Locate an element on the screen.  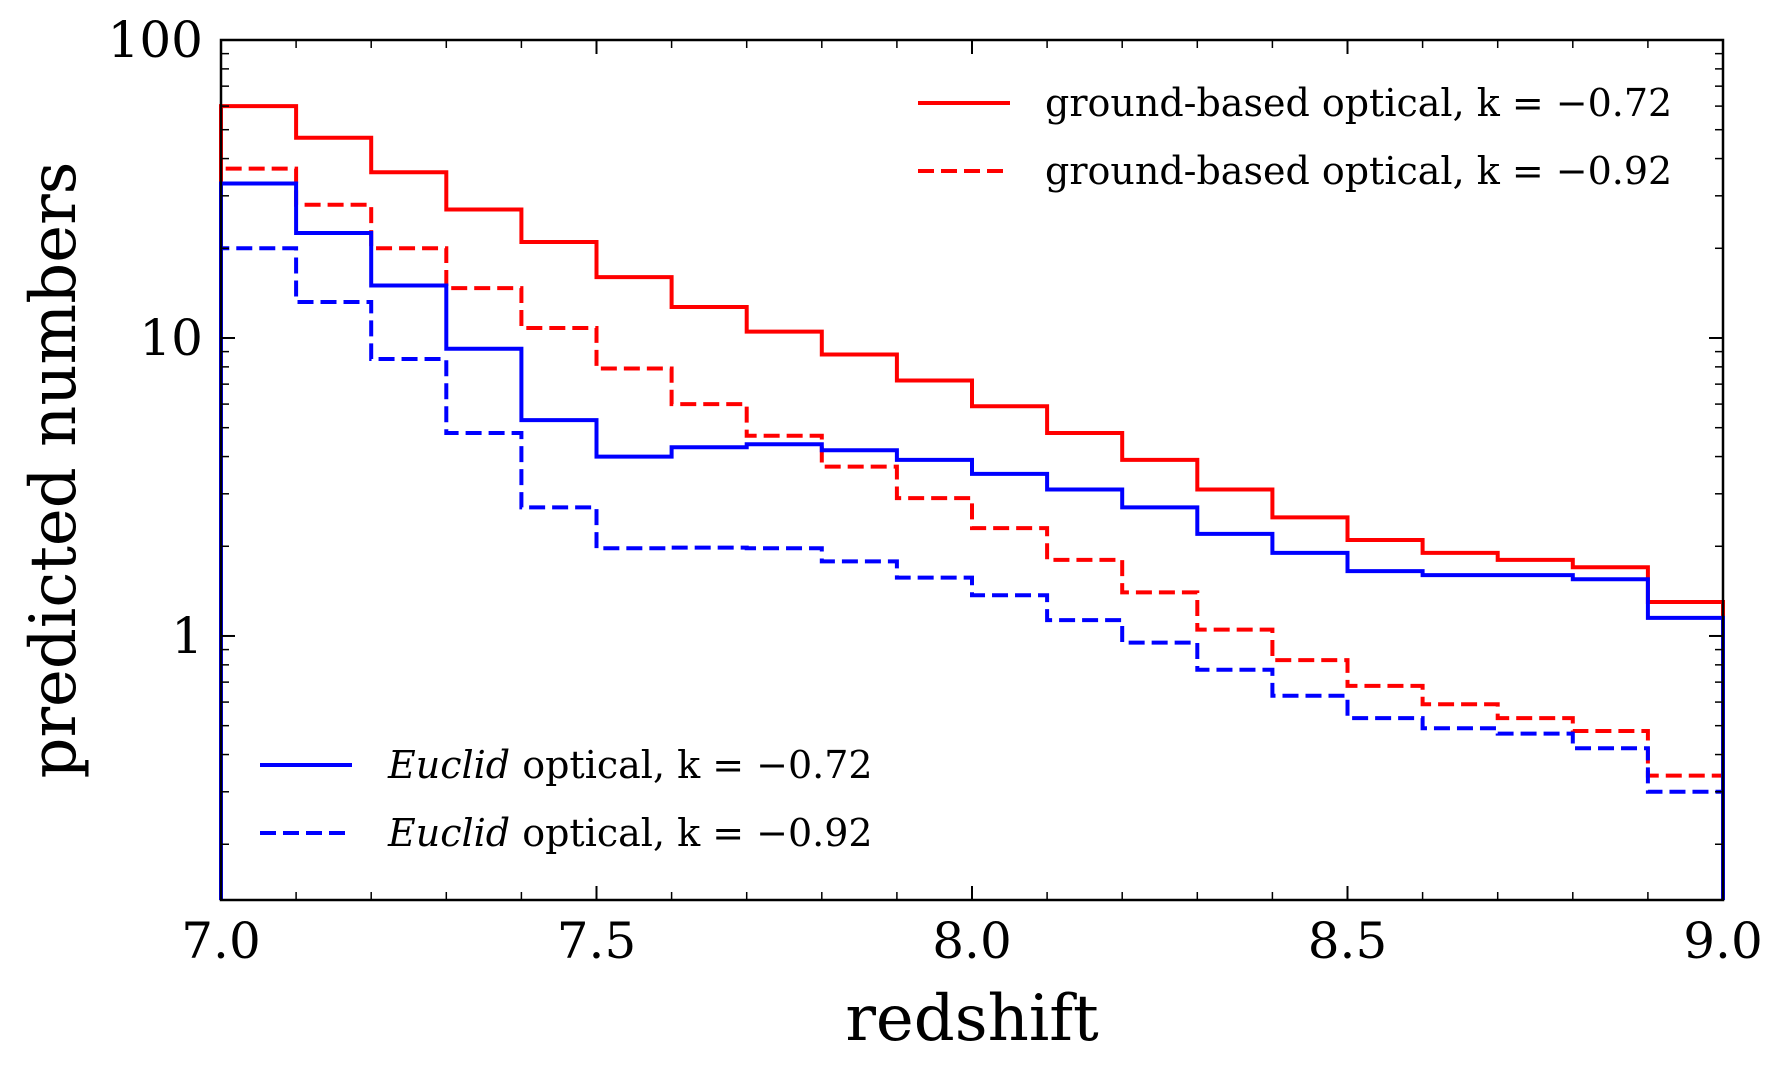
x-tick-label: 9.0 is located at coordinates (1723, 941).